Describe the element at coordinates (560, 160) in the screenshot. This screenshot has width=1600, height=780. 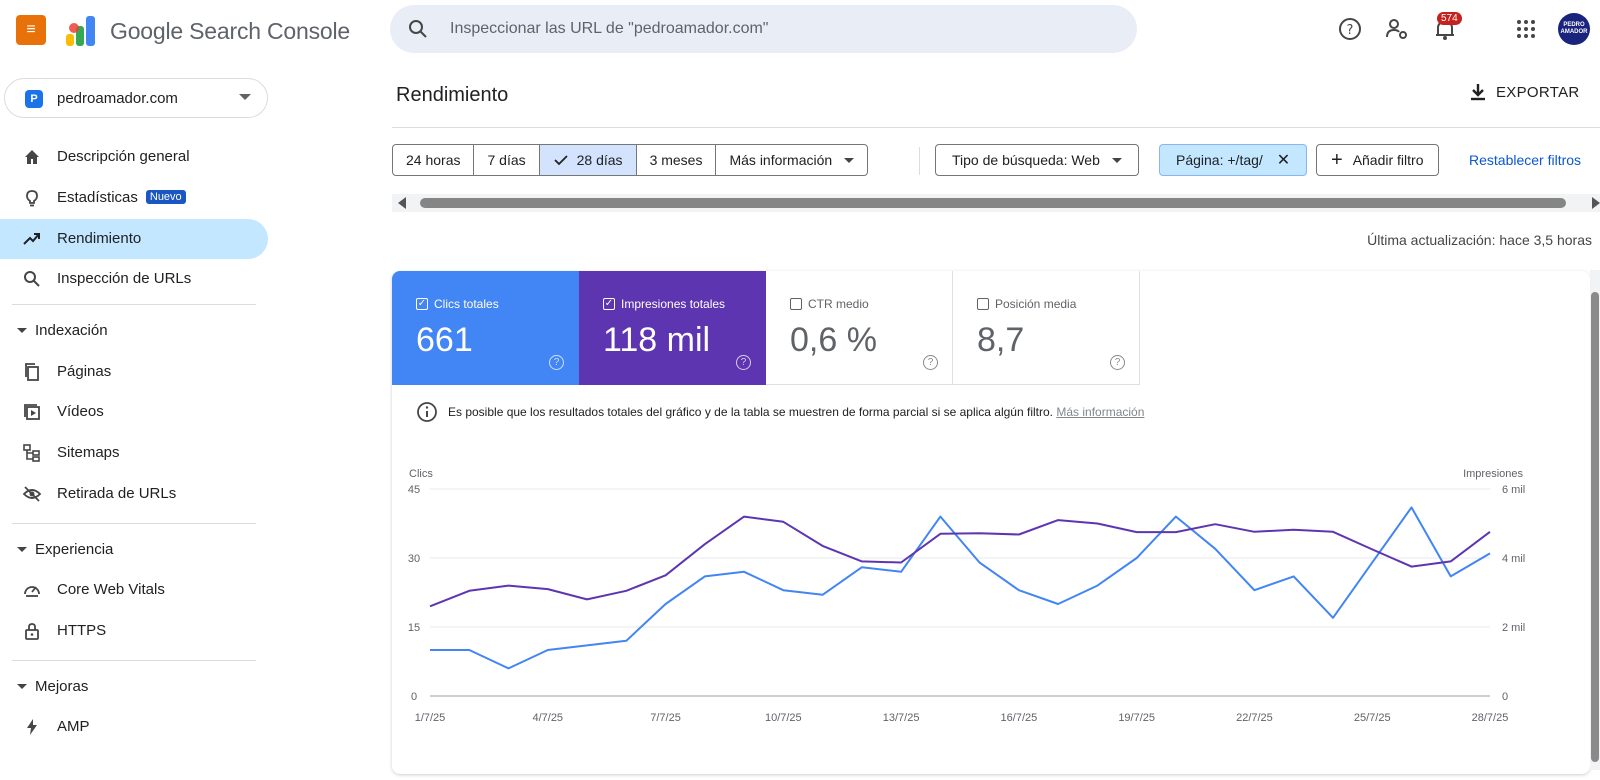
I see `check-icon` at that location.